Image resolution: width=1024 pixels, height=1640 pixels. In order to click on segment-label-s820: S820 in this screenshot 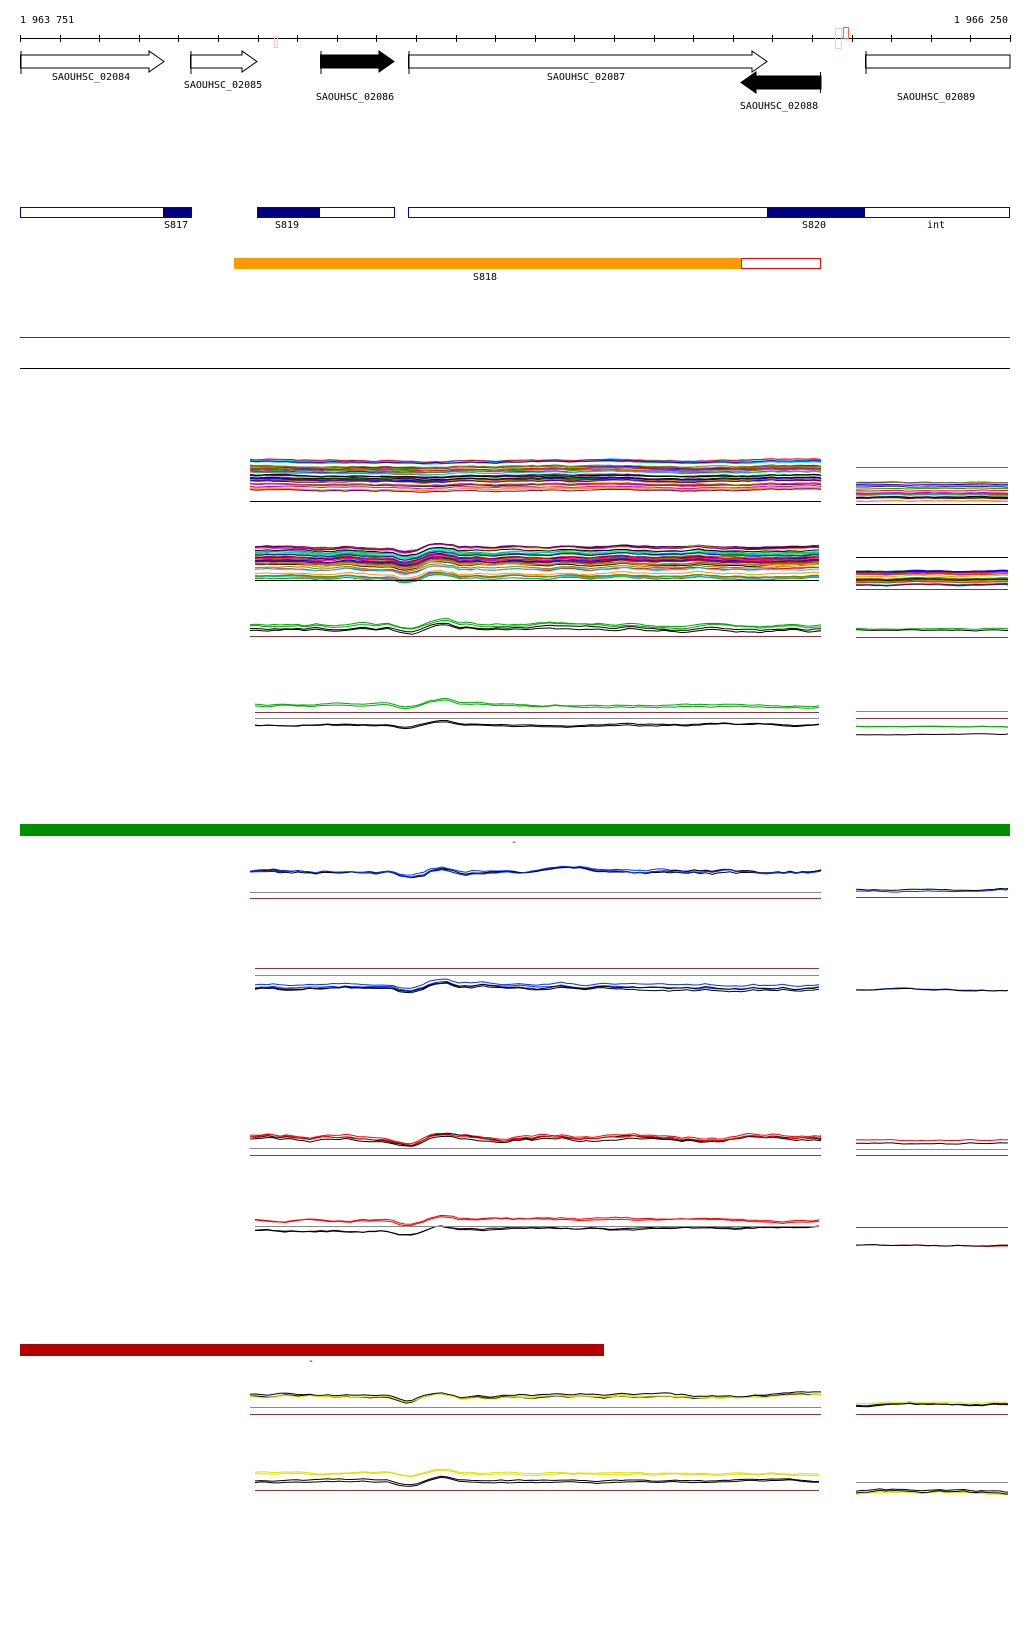, I will do `click(814, 225)`.